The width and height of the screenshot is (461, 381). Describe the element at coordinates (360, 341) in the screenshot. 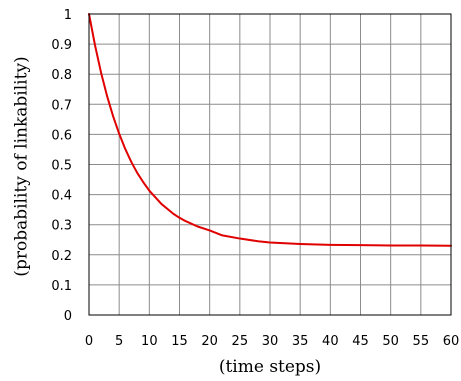

I see `x-tick-label: 45` at that location.